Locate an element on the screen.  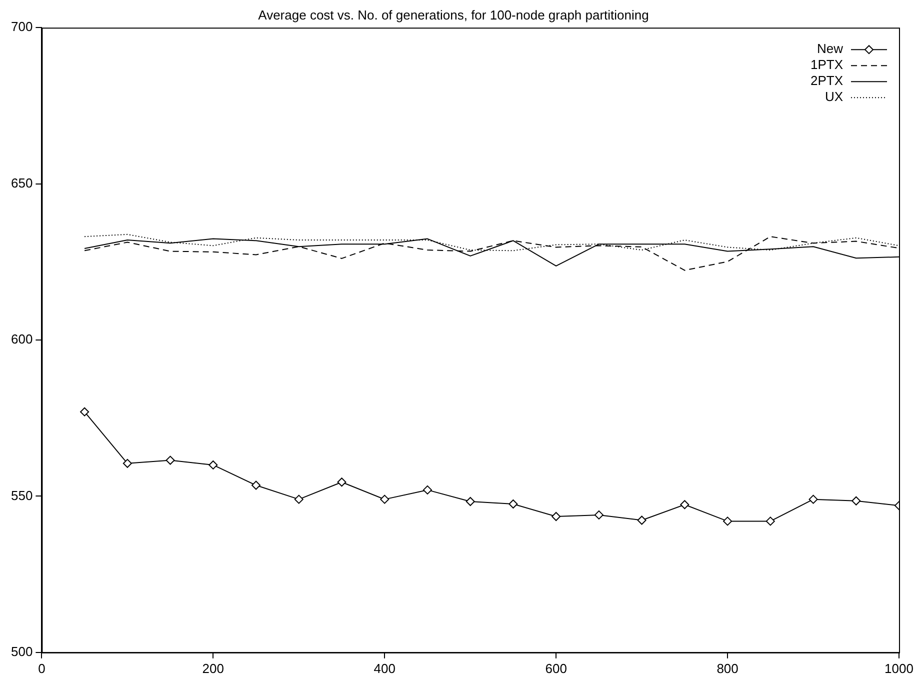
x-tick-label: 800 is located at coordinates (727, 668).